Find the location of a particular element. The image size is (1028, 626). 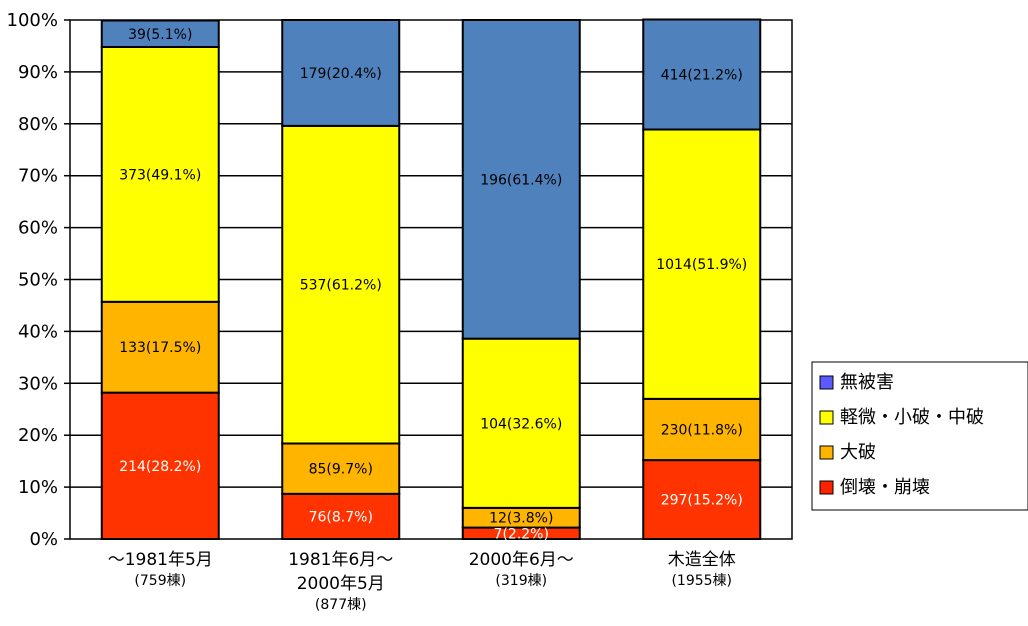

data-label: 1014(51.9%) is located at coordinates (701, 265).